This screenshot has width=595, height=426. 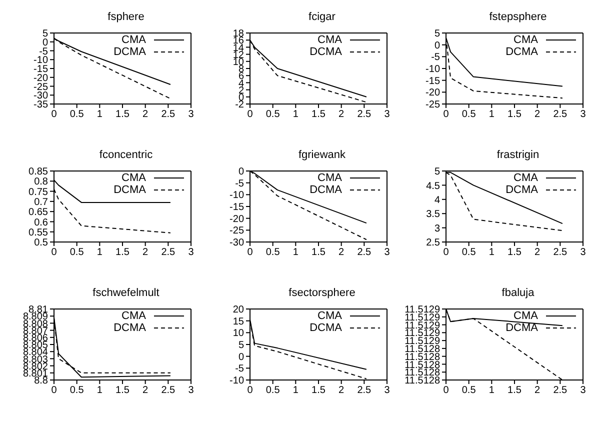 What do you see at coordinates (437, 200) in the screenshot?
I see `y-tick-label: 4` at bounding box center [437, 200].